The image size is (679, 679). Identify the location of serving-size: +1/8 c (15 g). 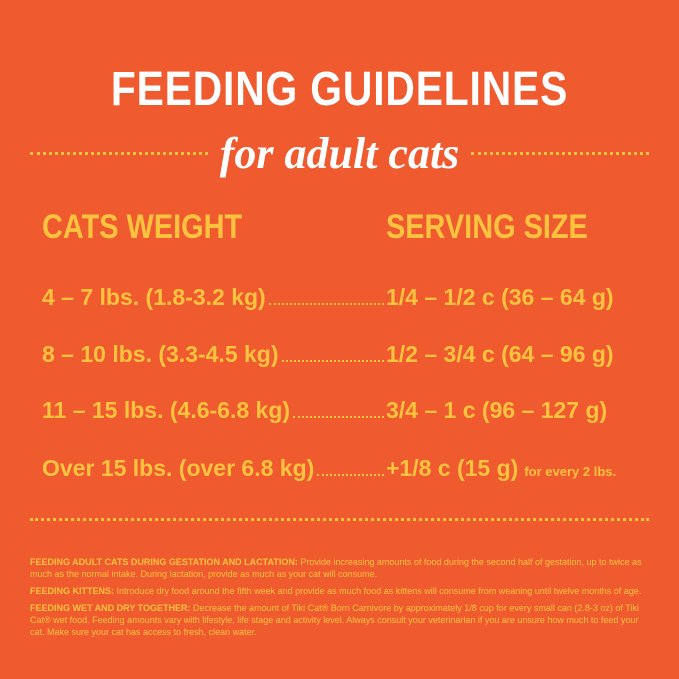
(452, 468).